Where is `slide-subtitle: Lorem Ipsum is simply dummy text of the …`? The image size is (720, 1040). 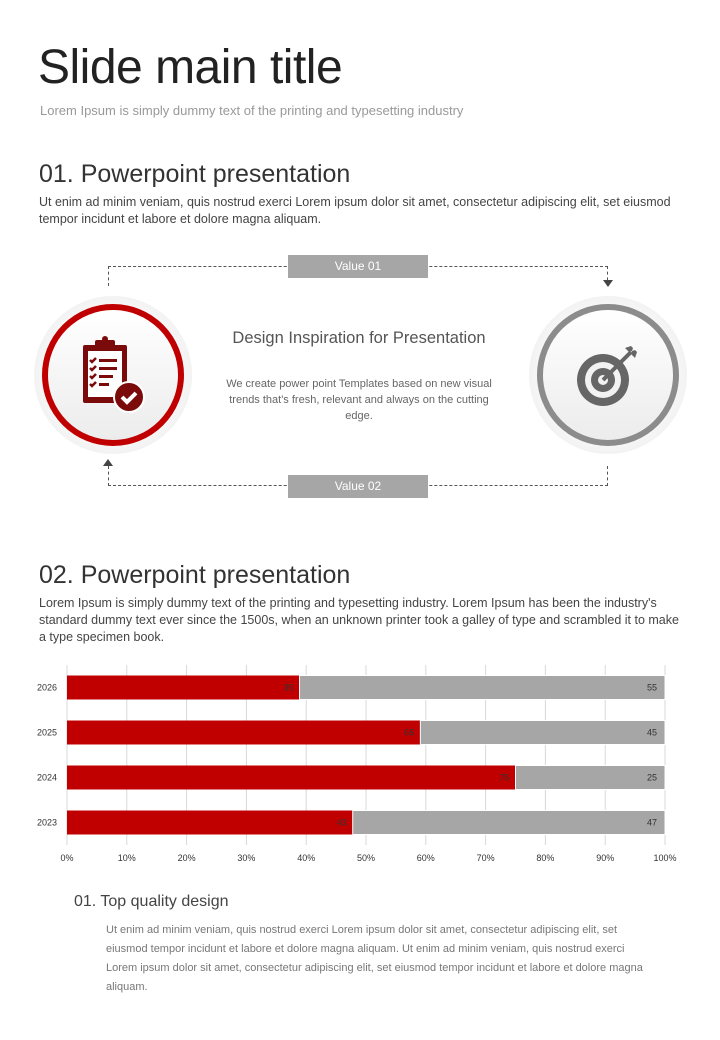
slide-subtitle: Lorem Ipsum is simply dummy text of the … is located at coordinates (252, 110).